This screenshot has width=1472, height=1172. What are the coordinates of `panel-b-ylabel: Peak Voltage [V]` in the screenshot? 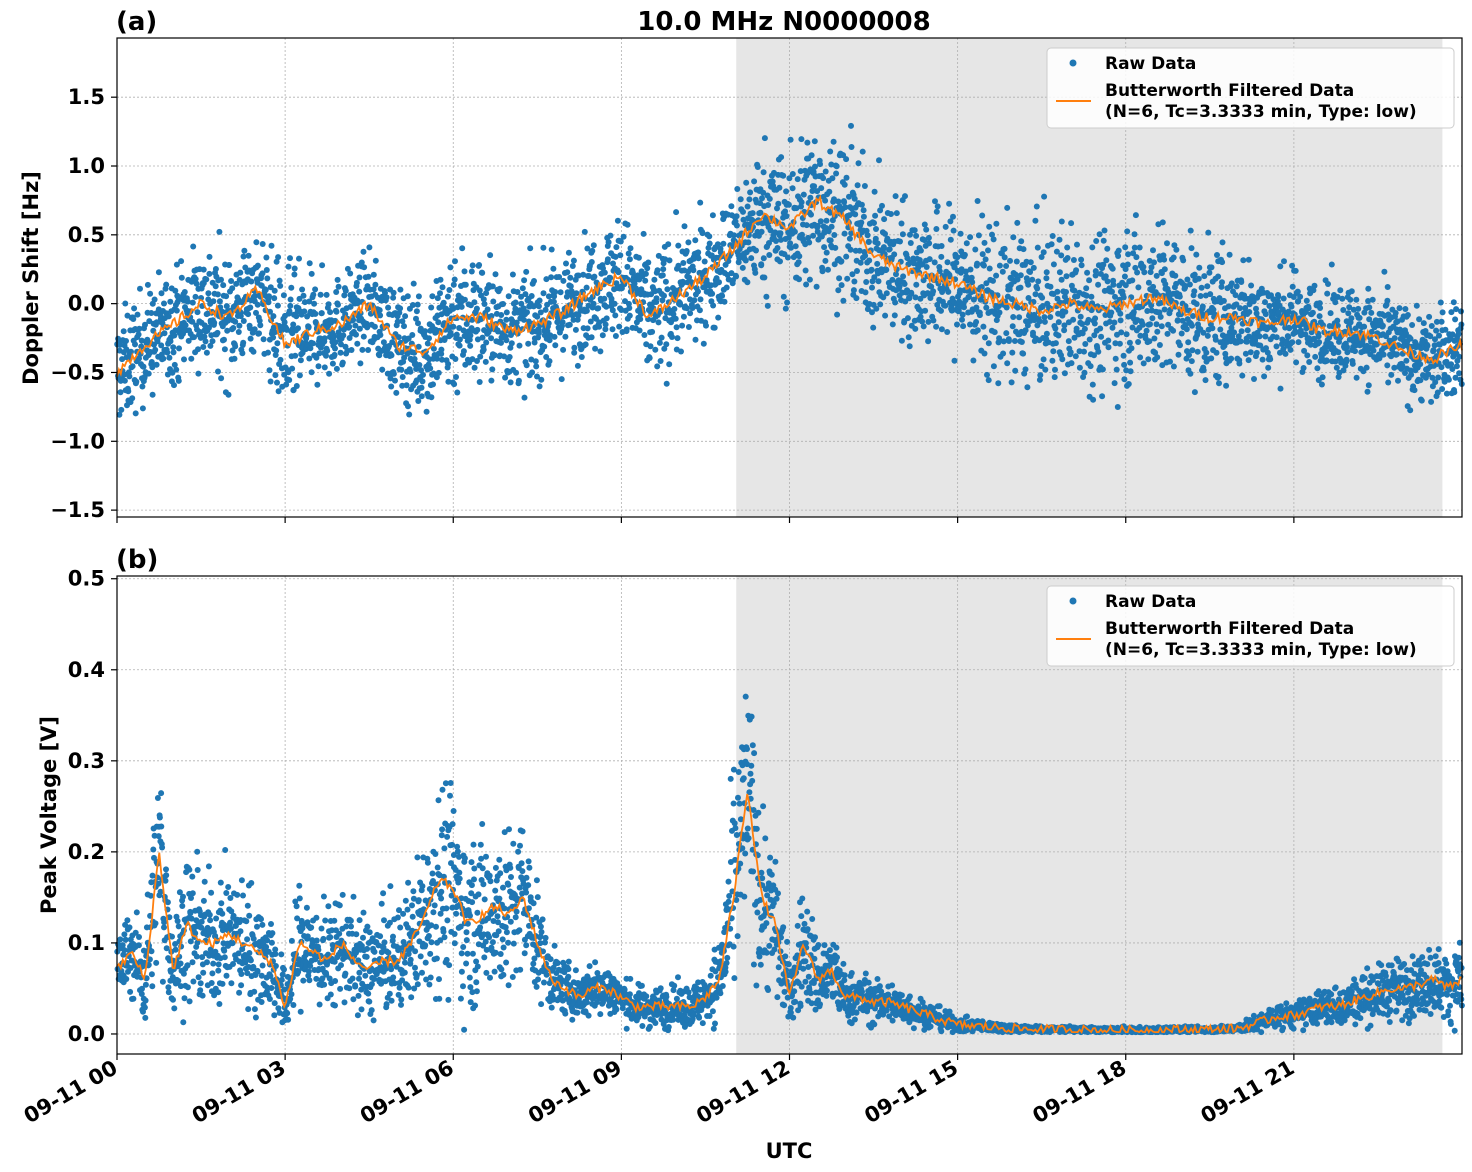 It's located at (49, 815).